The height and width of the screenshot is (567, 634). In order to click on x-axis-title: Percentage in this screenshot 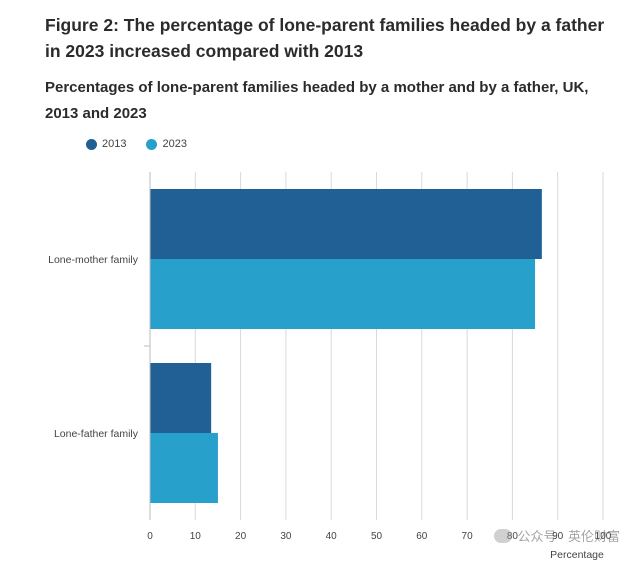, I will do `click(577, 555)`.